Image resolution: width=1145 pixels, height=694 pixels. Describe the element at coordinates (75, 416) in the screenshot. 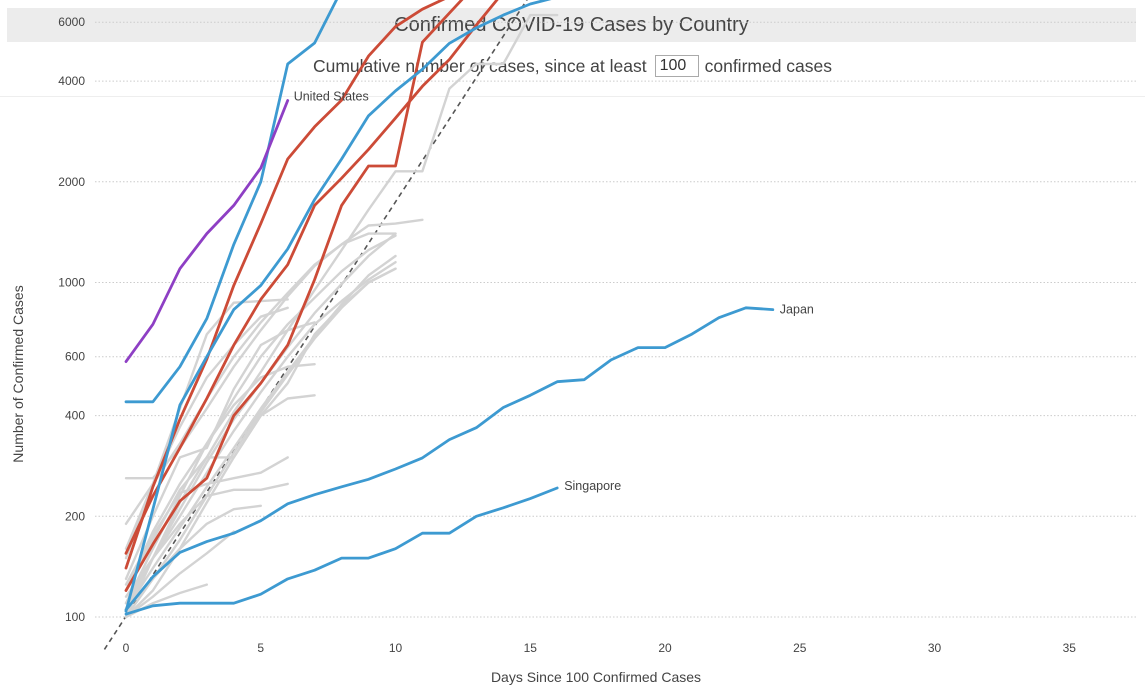

I see `y-tick-label: 400` at that location.